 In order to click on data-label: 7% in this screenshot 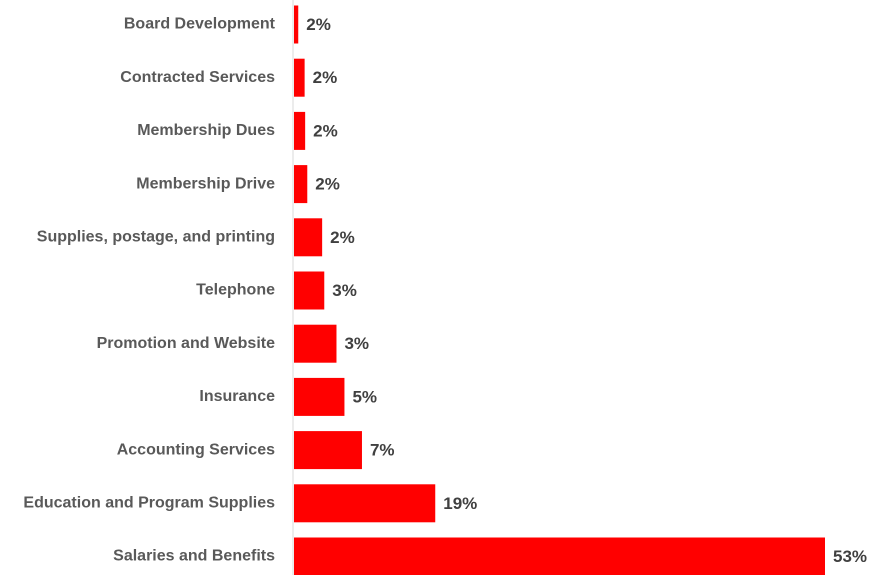, I will do `click(382, 450)`.